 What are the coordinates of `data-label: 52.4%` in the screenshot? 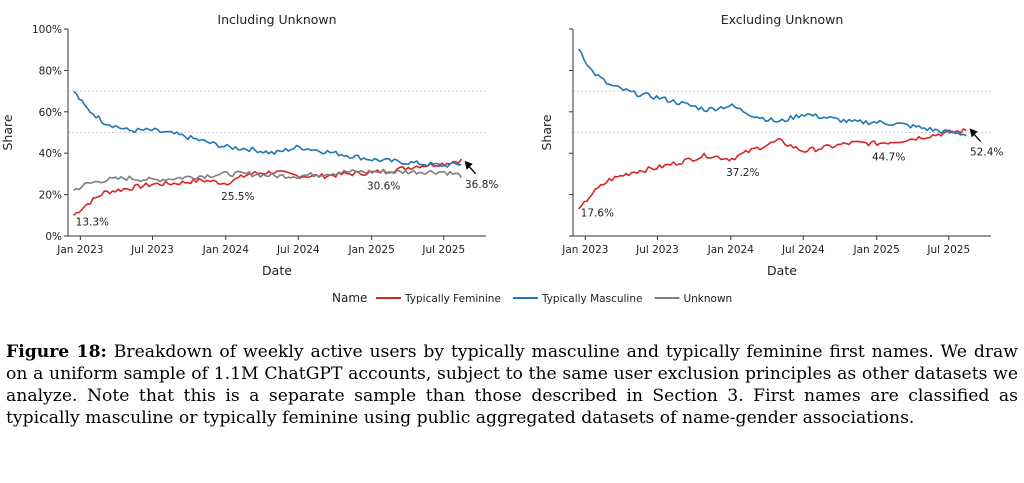 It's located at (986, 153).